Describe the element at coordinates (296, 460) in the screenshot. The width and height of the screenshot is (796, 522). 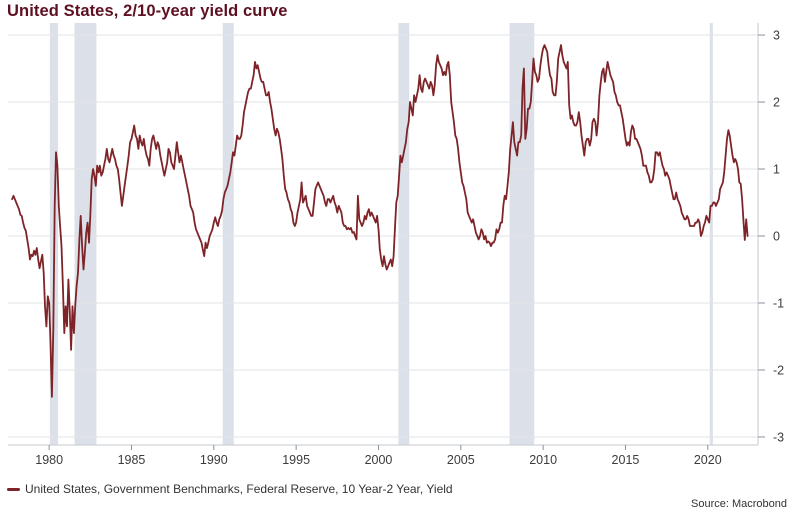
I see `x-axis-label: 1995` at that location.